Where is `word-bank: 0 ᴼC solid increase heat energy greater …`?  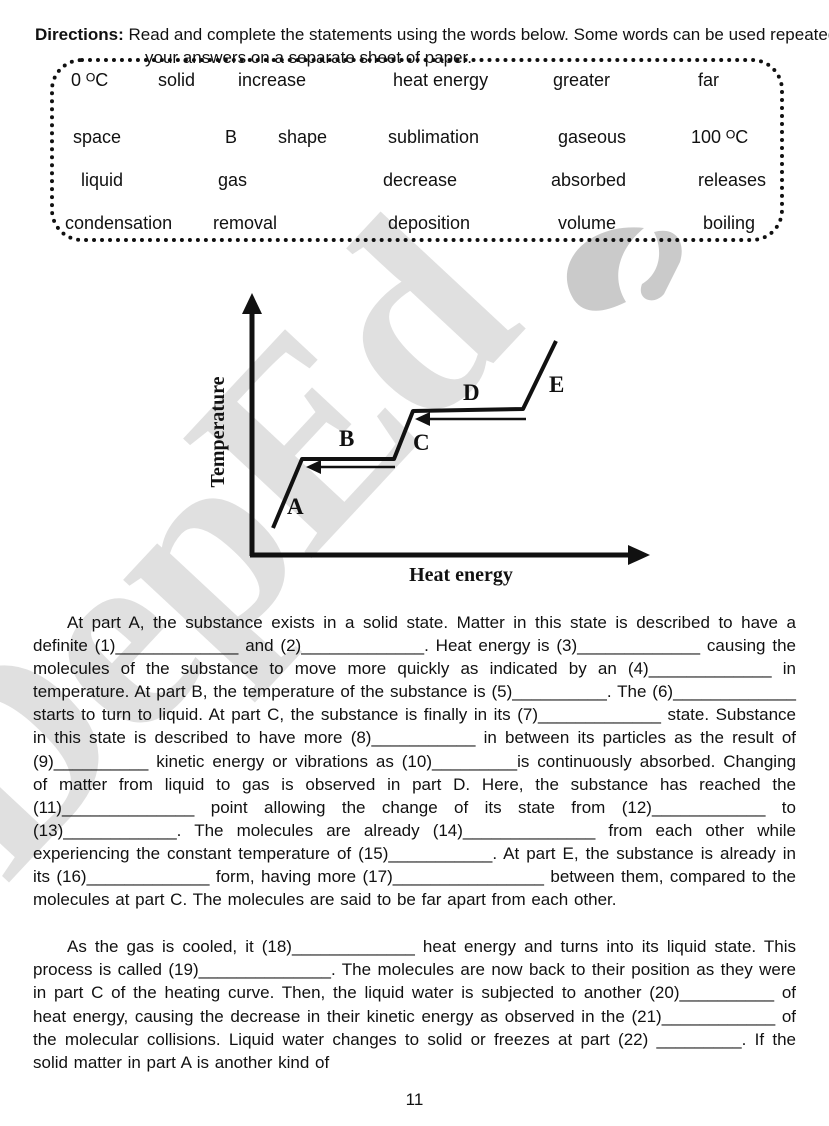
word-bank: 0 ᴼC solid increase heat energy greater … is located at coordinates (417, 150).